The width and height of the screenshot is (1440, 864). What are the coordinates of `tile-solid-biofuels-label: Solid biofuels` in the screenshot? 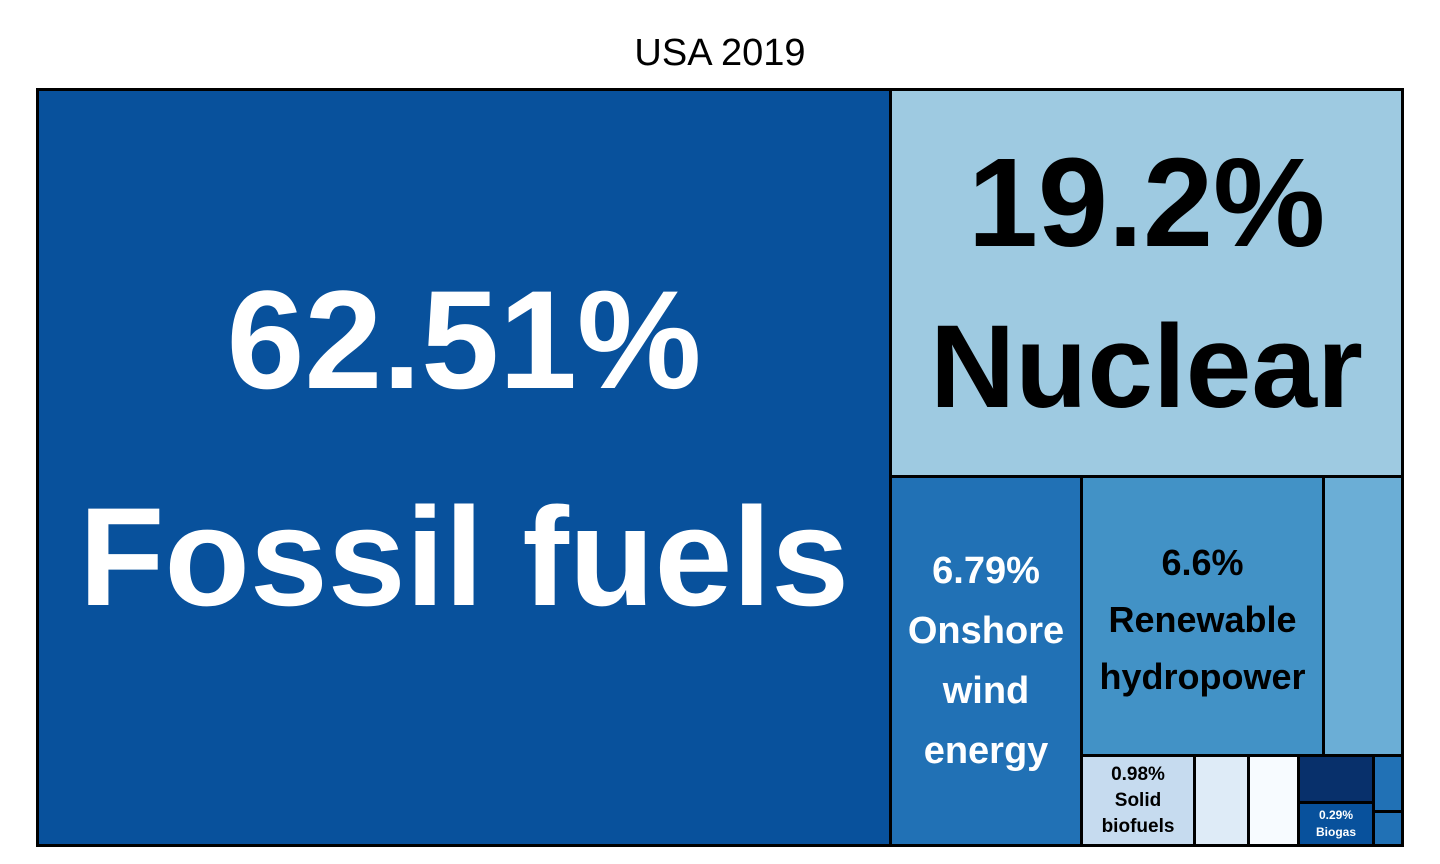 It's located at (1138, 813).